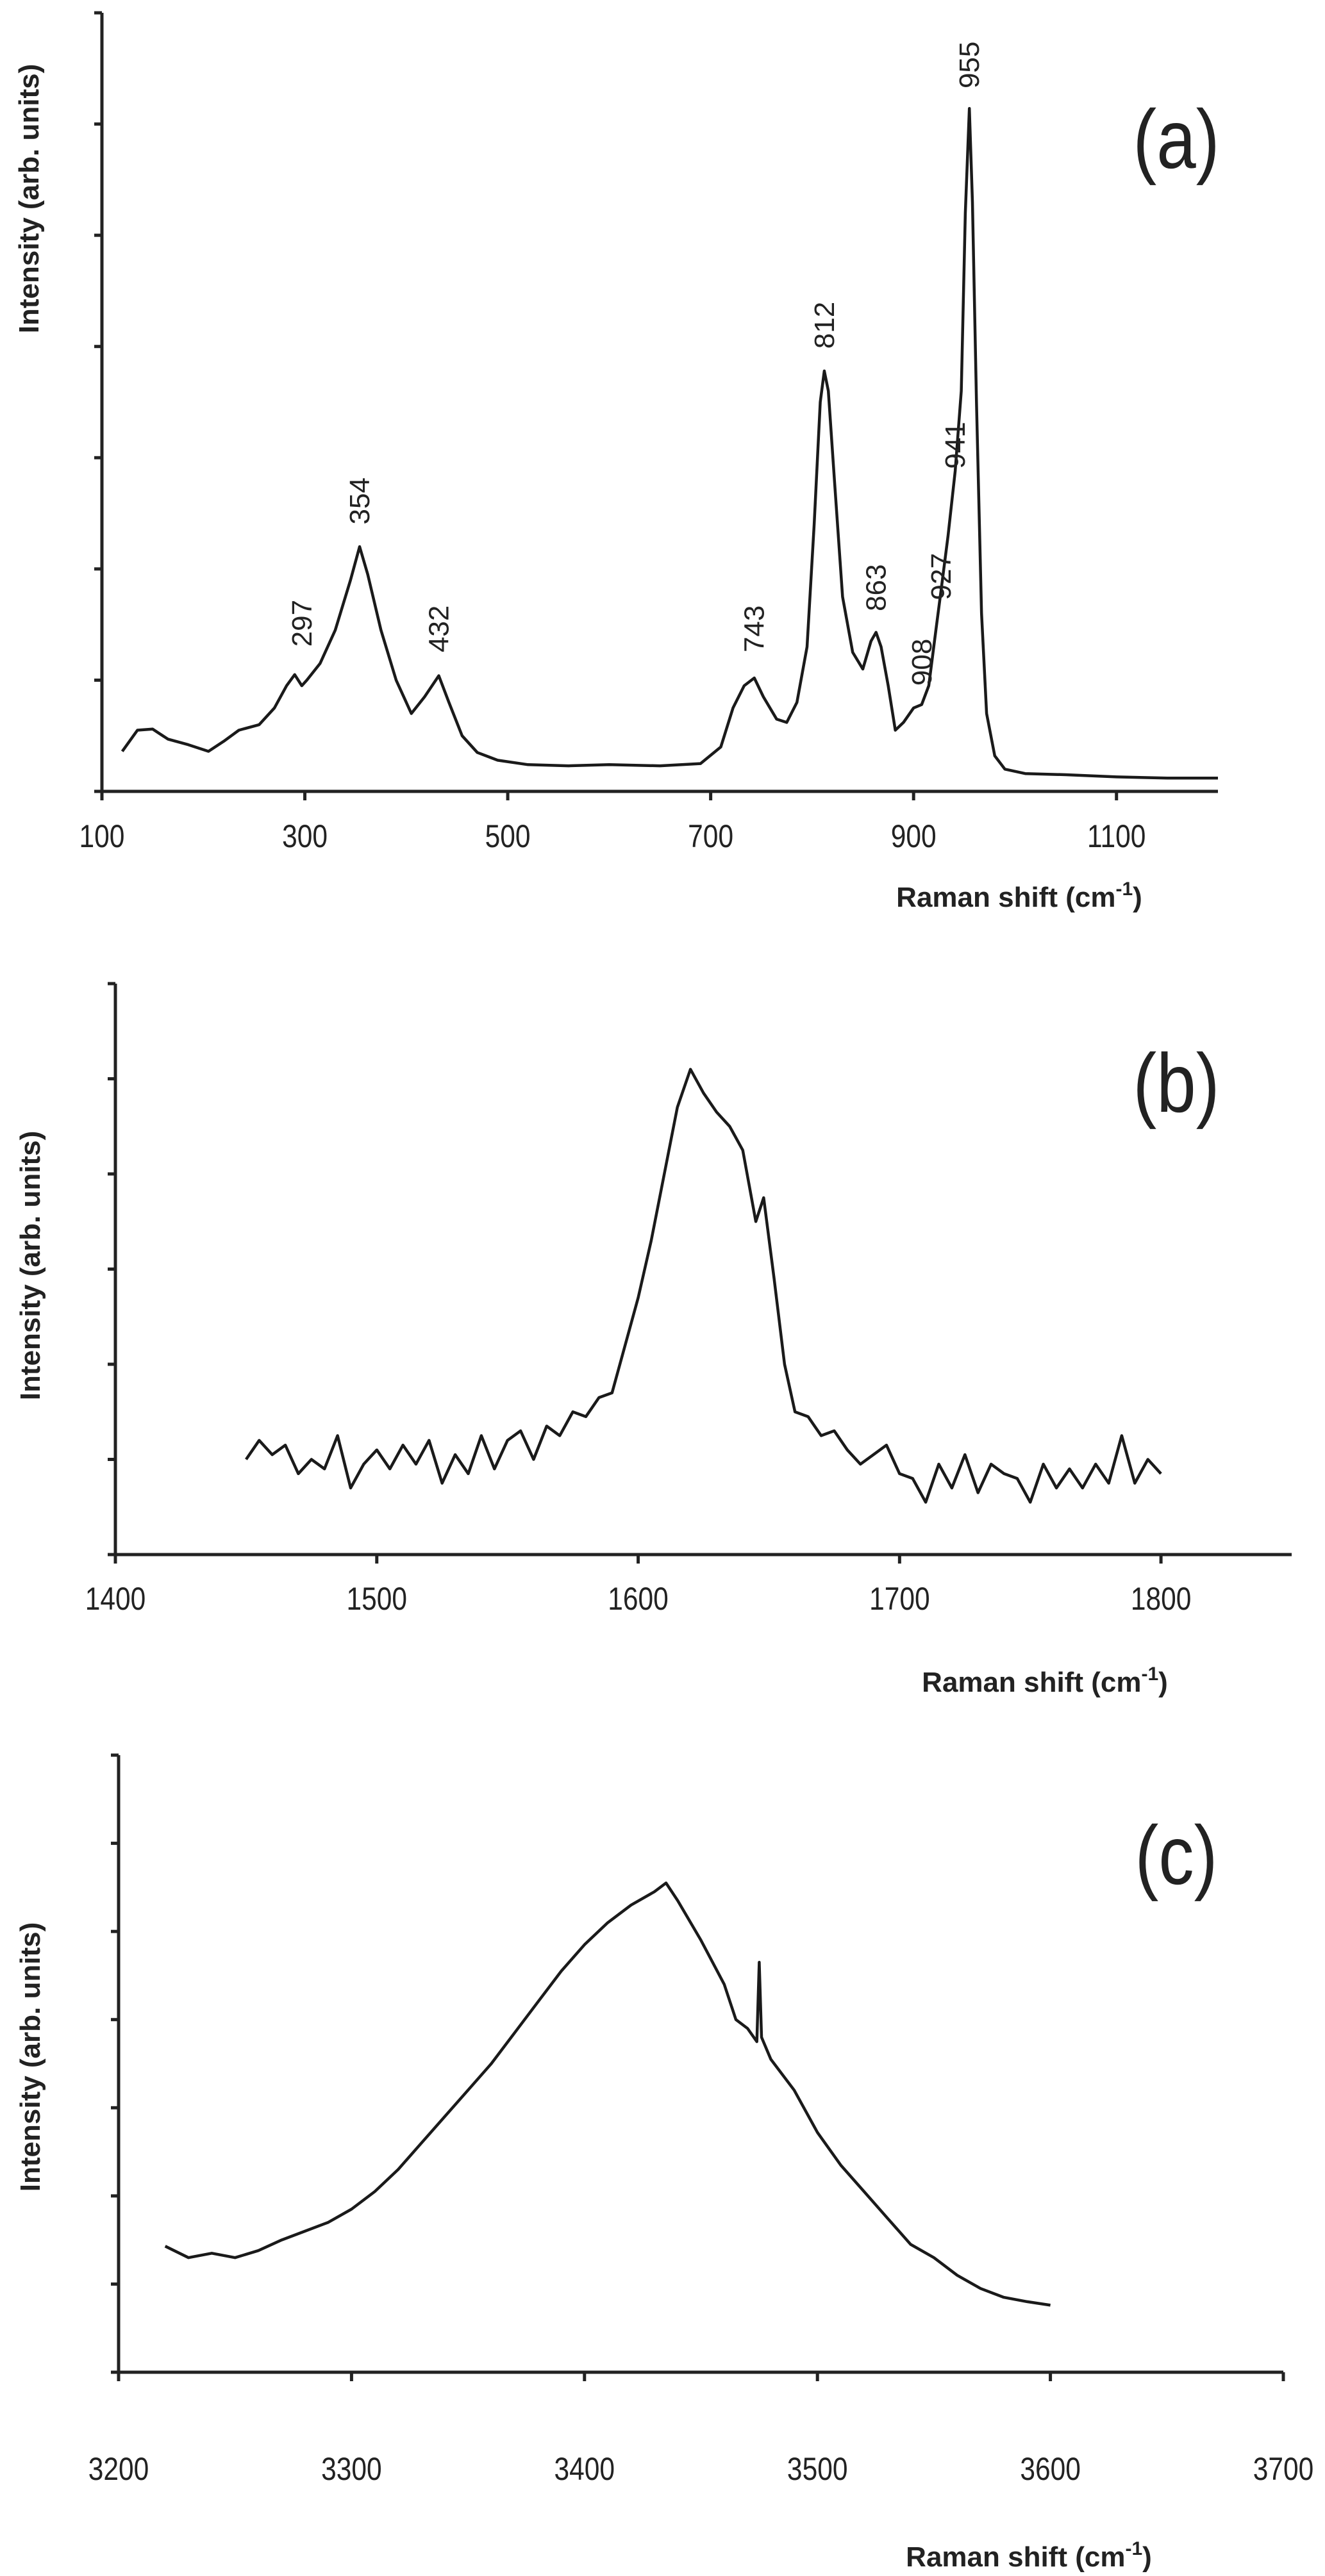 This screenshot has width=1325, height=2576. I want to click on x-tick-label: 700, so click(711, 836).